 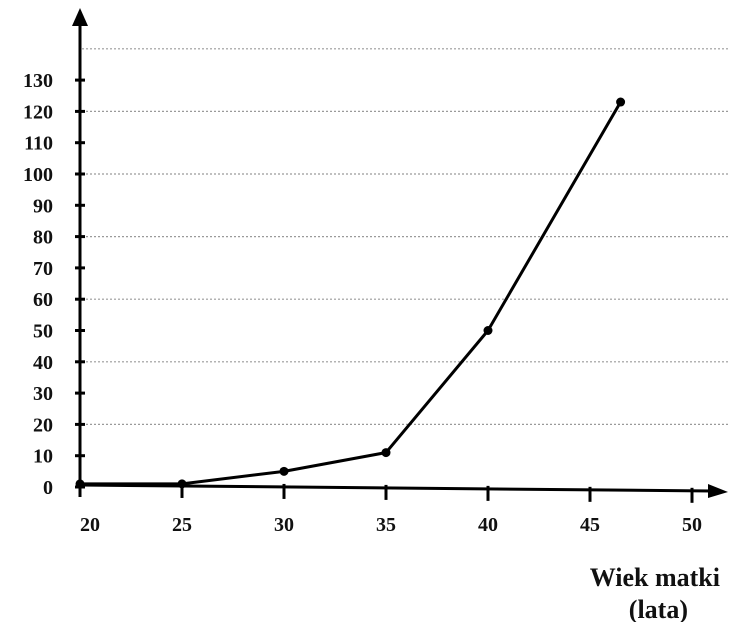 What do you see at coordinates (182, 525) in the screenshot?
I see `x-tick-label: 25` at bounding box center [182, 525].